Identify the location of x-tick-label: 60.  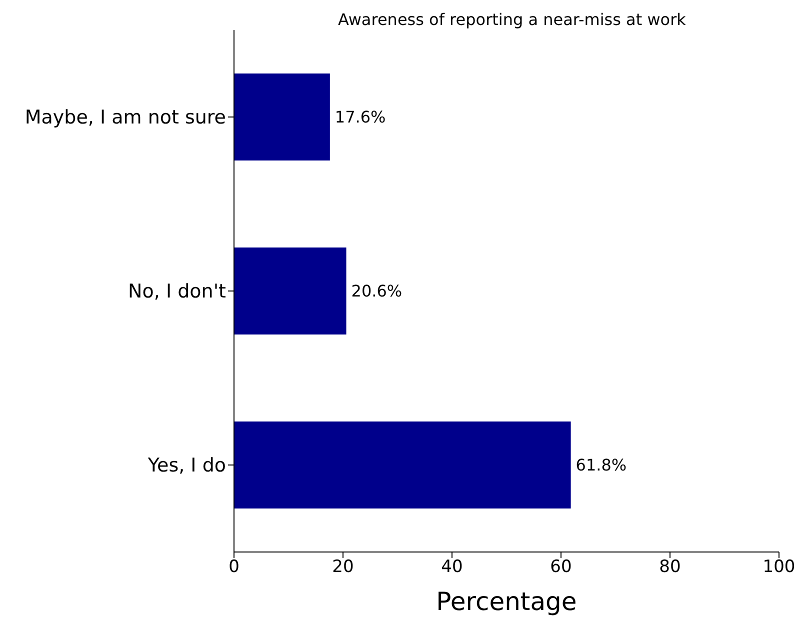
(561, 567).